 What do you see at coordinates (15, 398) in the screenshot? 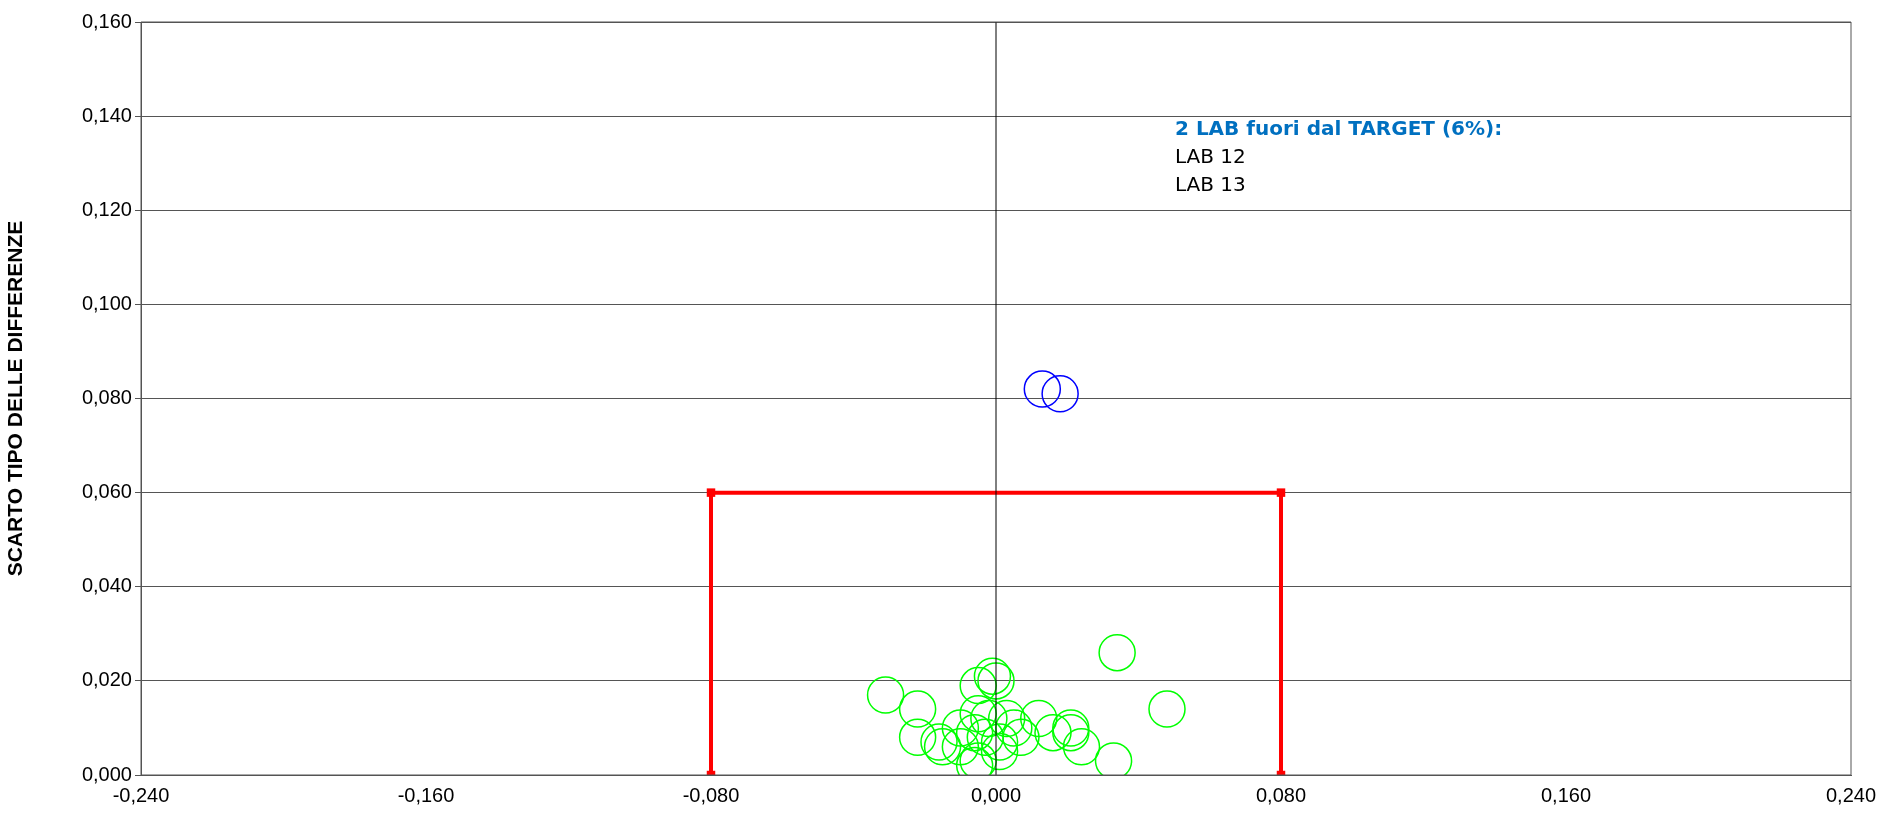
I see `y-axis-title: SCARTO TIPO DELLE DIFFERENZE` at bounding box center [15, 398].